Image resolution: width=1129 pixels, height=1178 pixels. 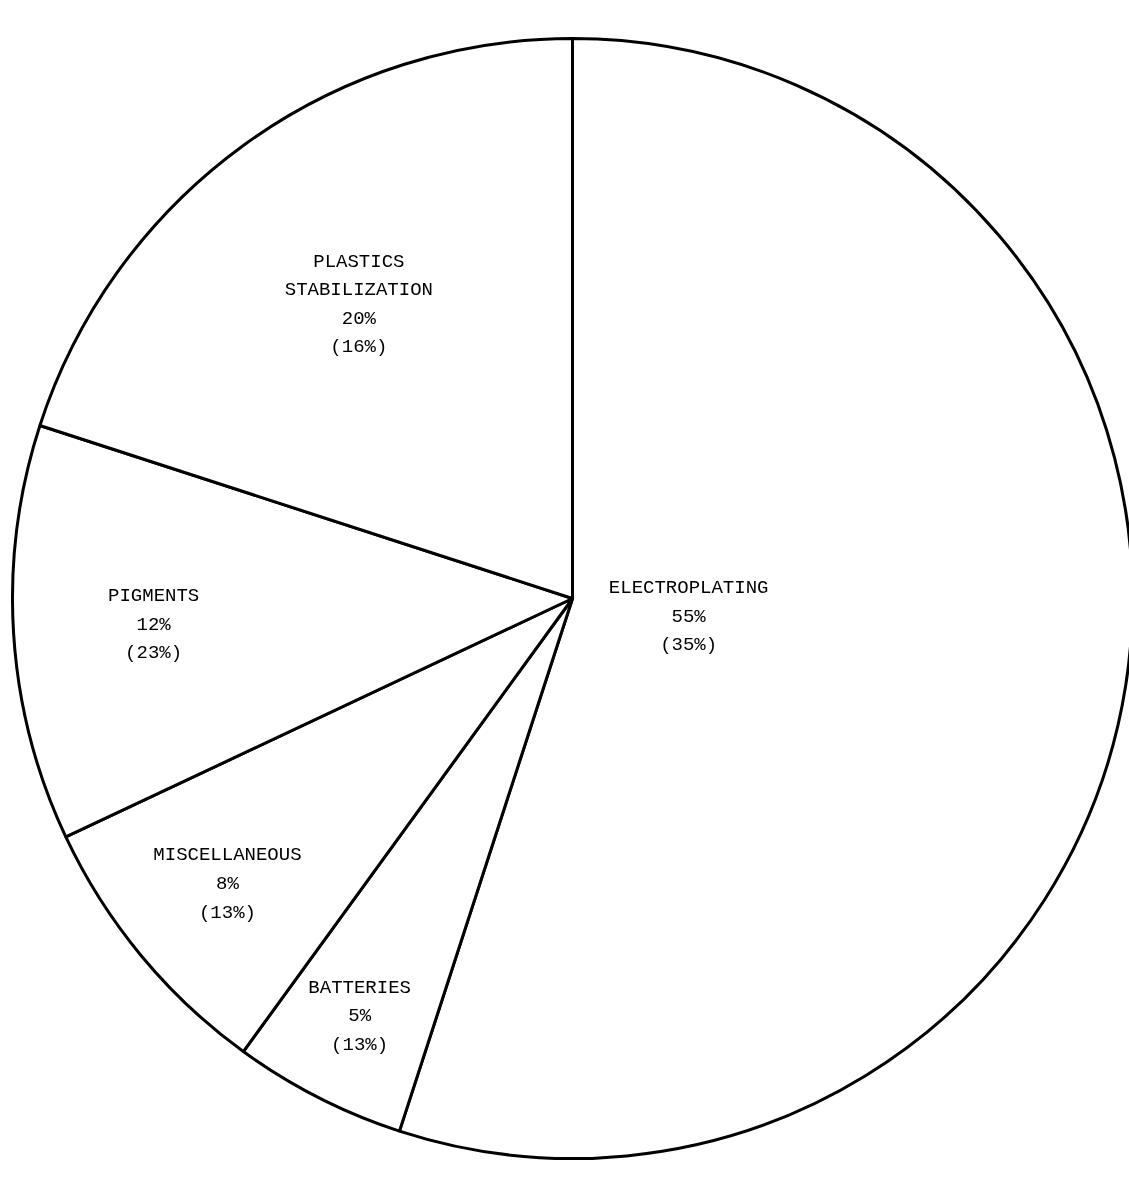 What do you see at coordinates (688, 588) in the screenshot?
I see `slice-label: ELECTROPLATING` at bounding box center [688, 588].